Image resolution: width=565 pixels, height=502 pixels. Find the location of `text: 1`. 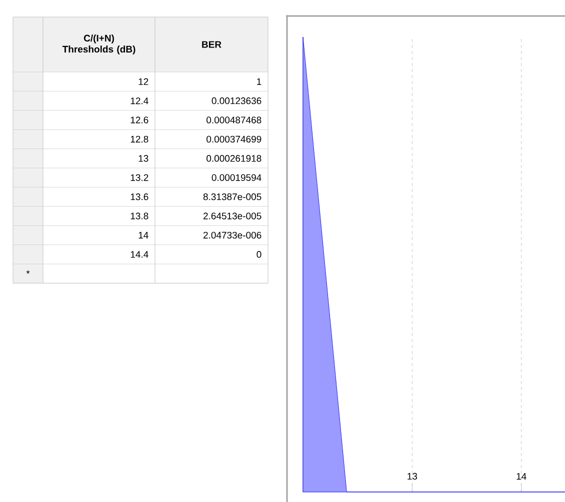

text: 1 is located at coordinates (259, 81).